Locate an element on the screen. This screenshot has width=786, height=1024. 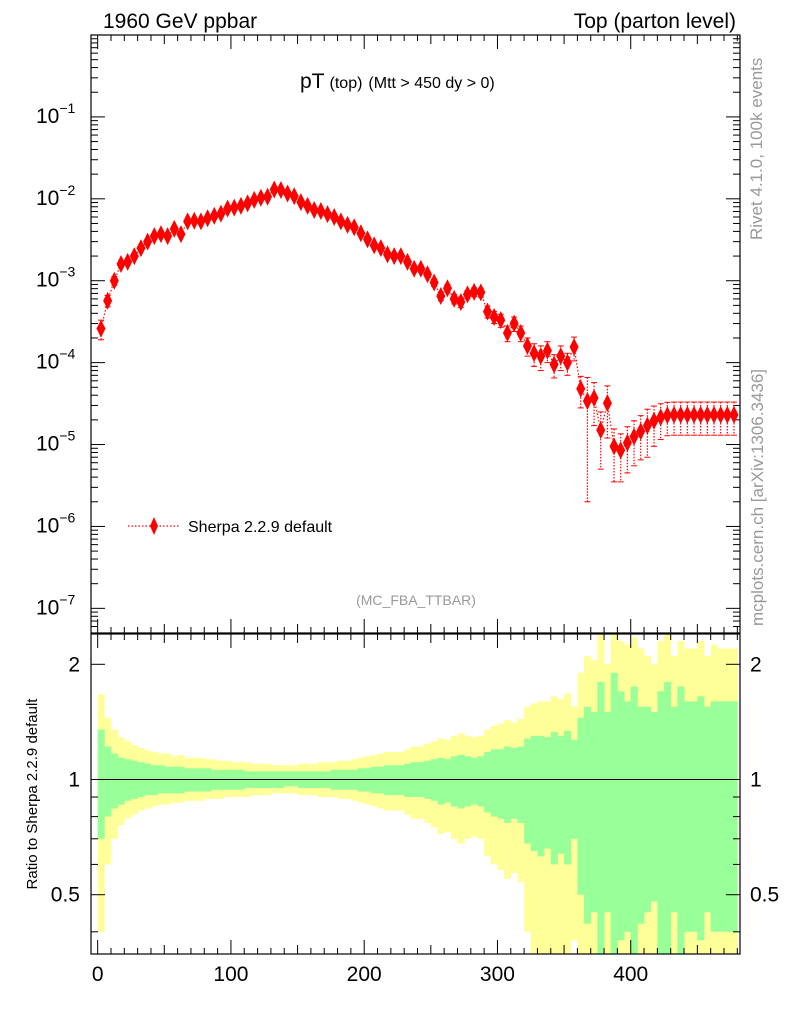
ratio-y-tick-label-left: 2 is located at coordinates (74, 664).